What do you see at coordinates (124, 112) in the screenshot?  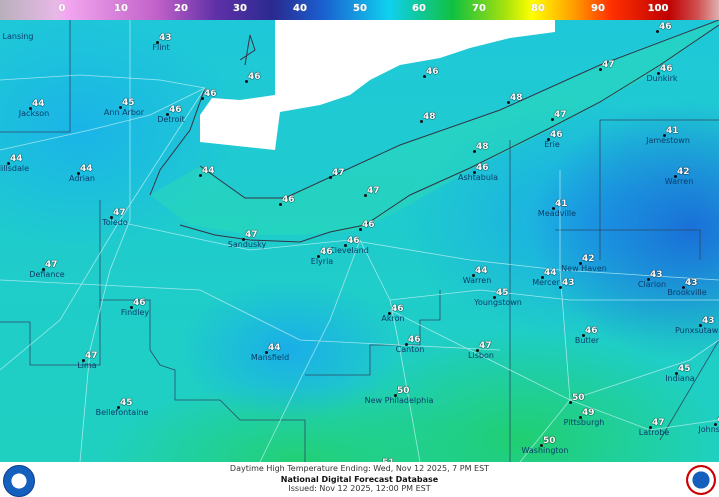 I see `city-label: Ann Arbor` at bounding box center [124, 112].